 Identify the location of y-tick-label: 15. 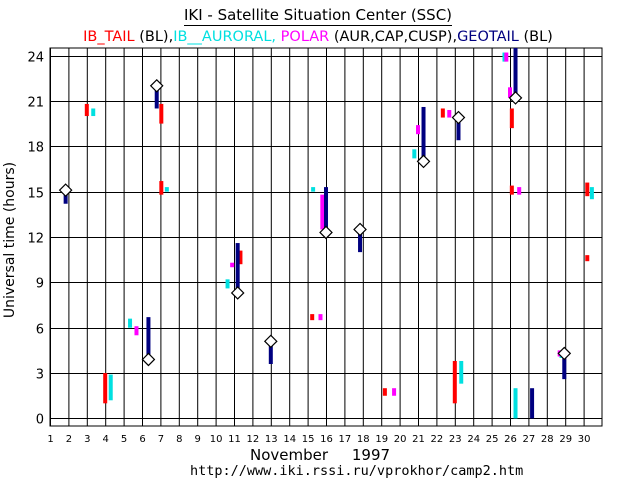
(35, 194).